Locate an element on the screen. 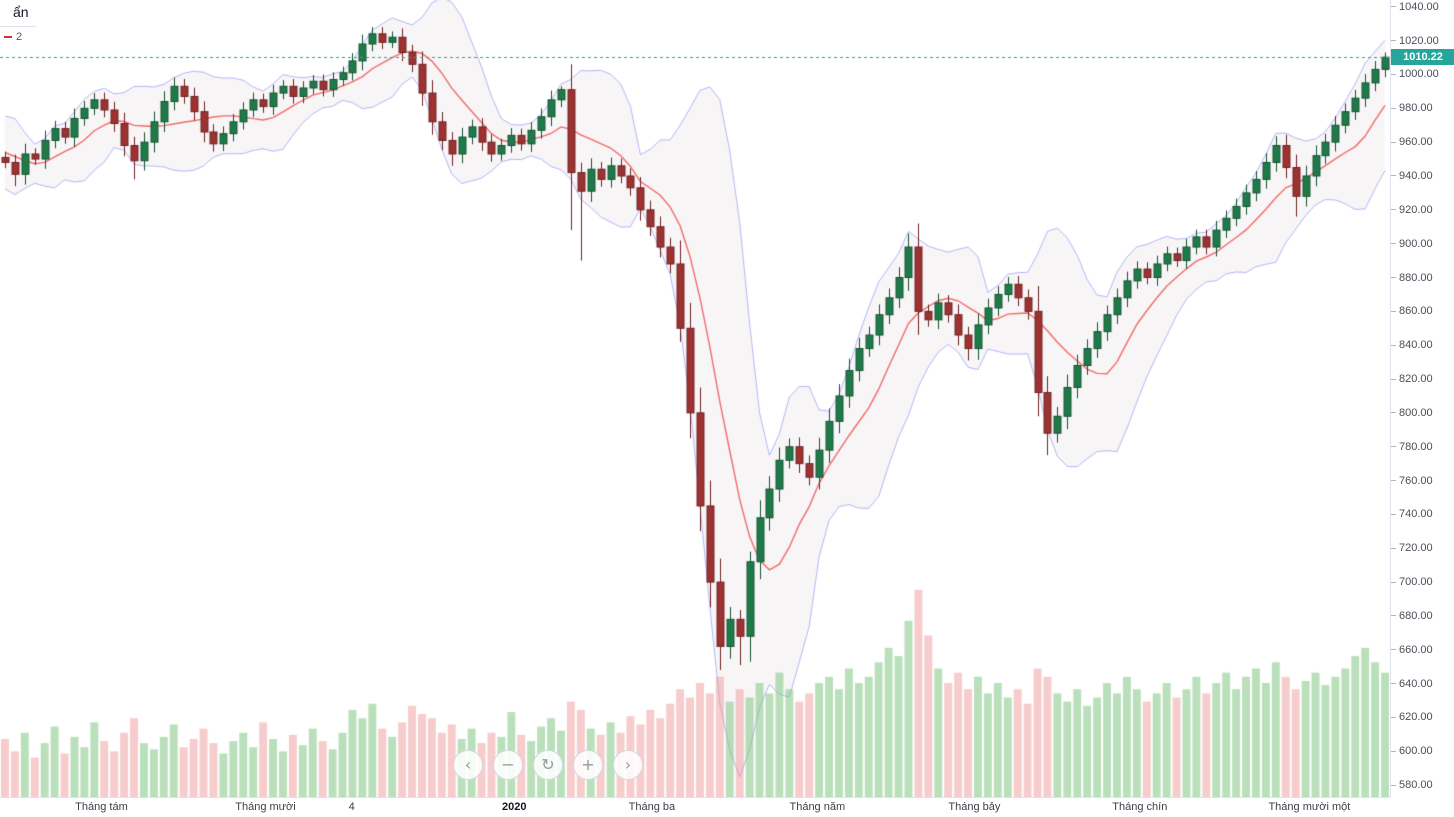 Image resolution: width=1454 pixels, height=817 pixels. y-axis-tick: 600.00 is located at coordinates (1412, 751).